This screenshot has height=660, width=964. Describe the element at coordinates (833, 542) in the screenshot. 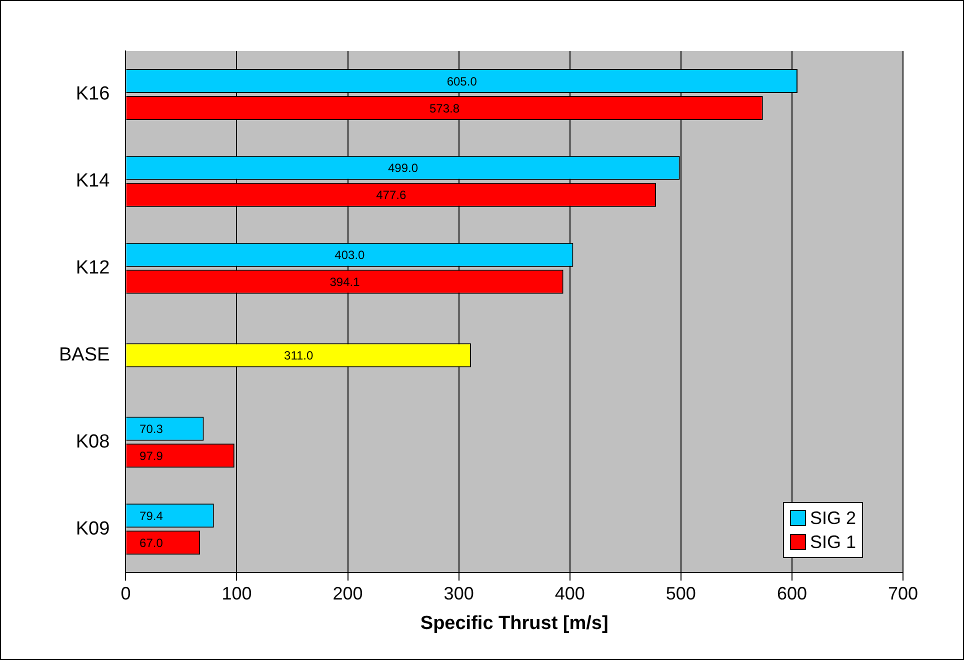

I see `legend-label: SIG 1` at that location.